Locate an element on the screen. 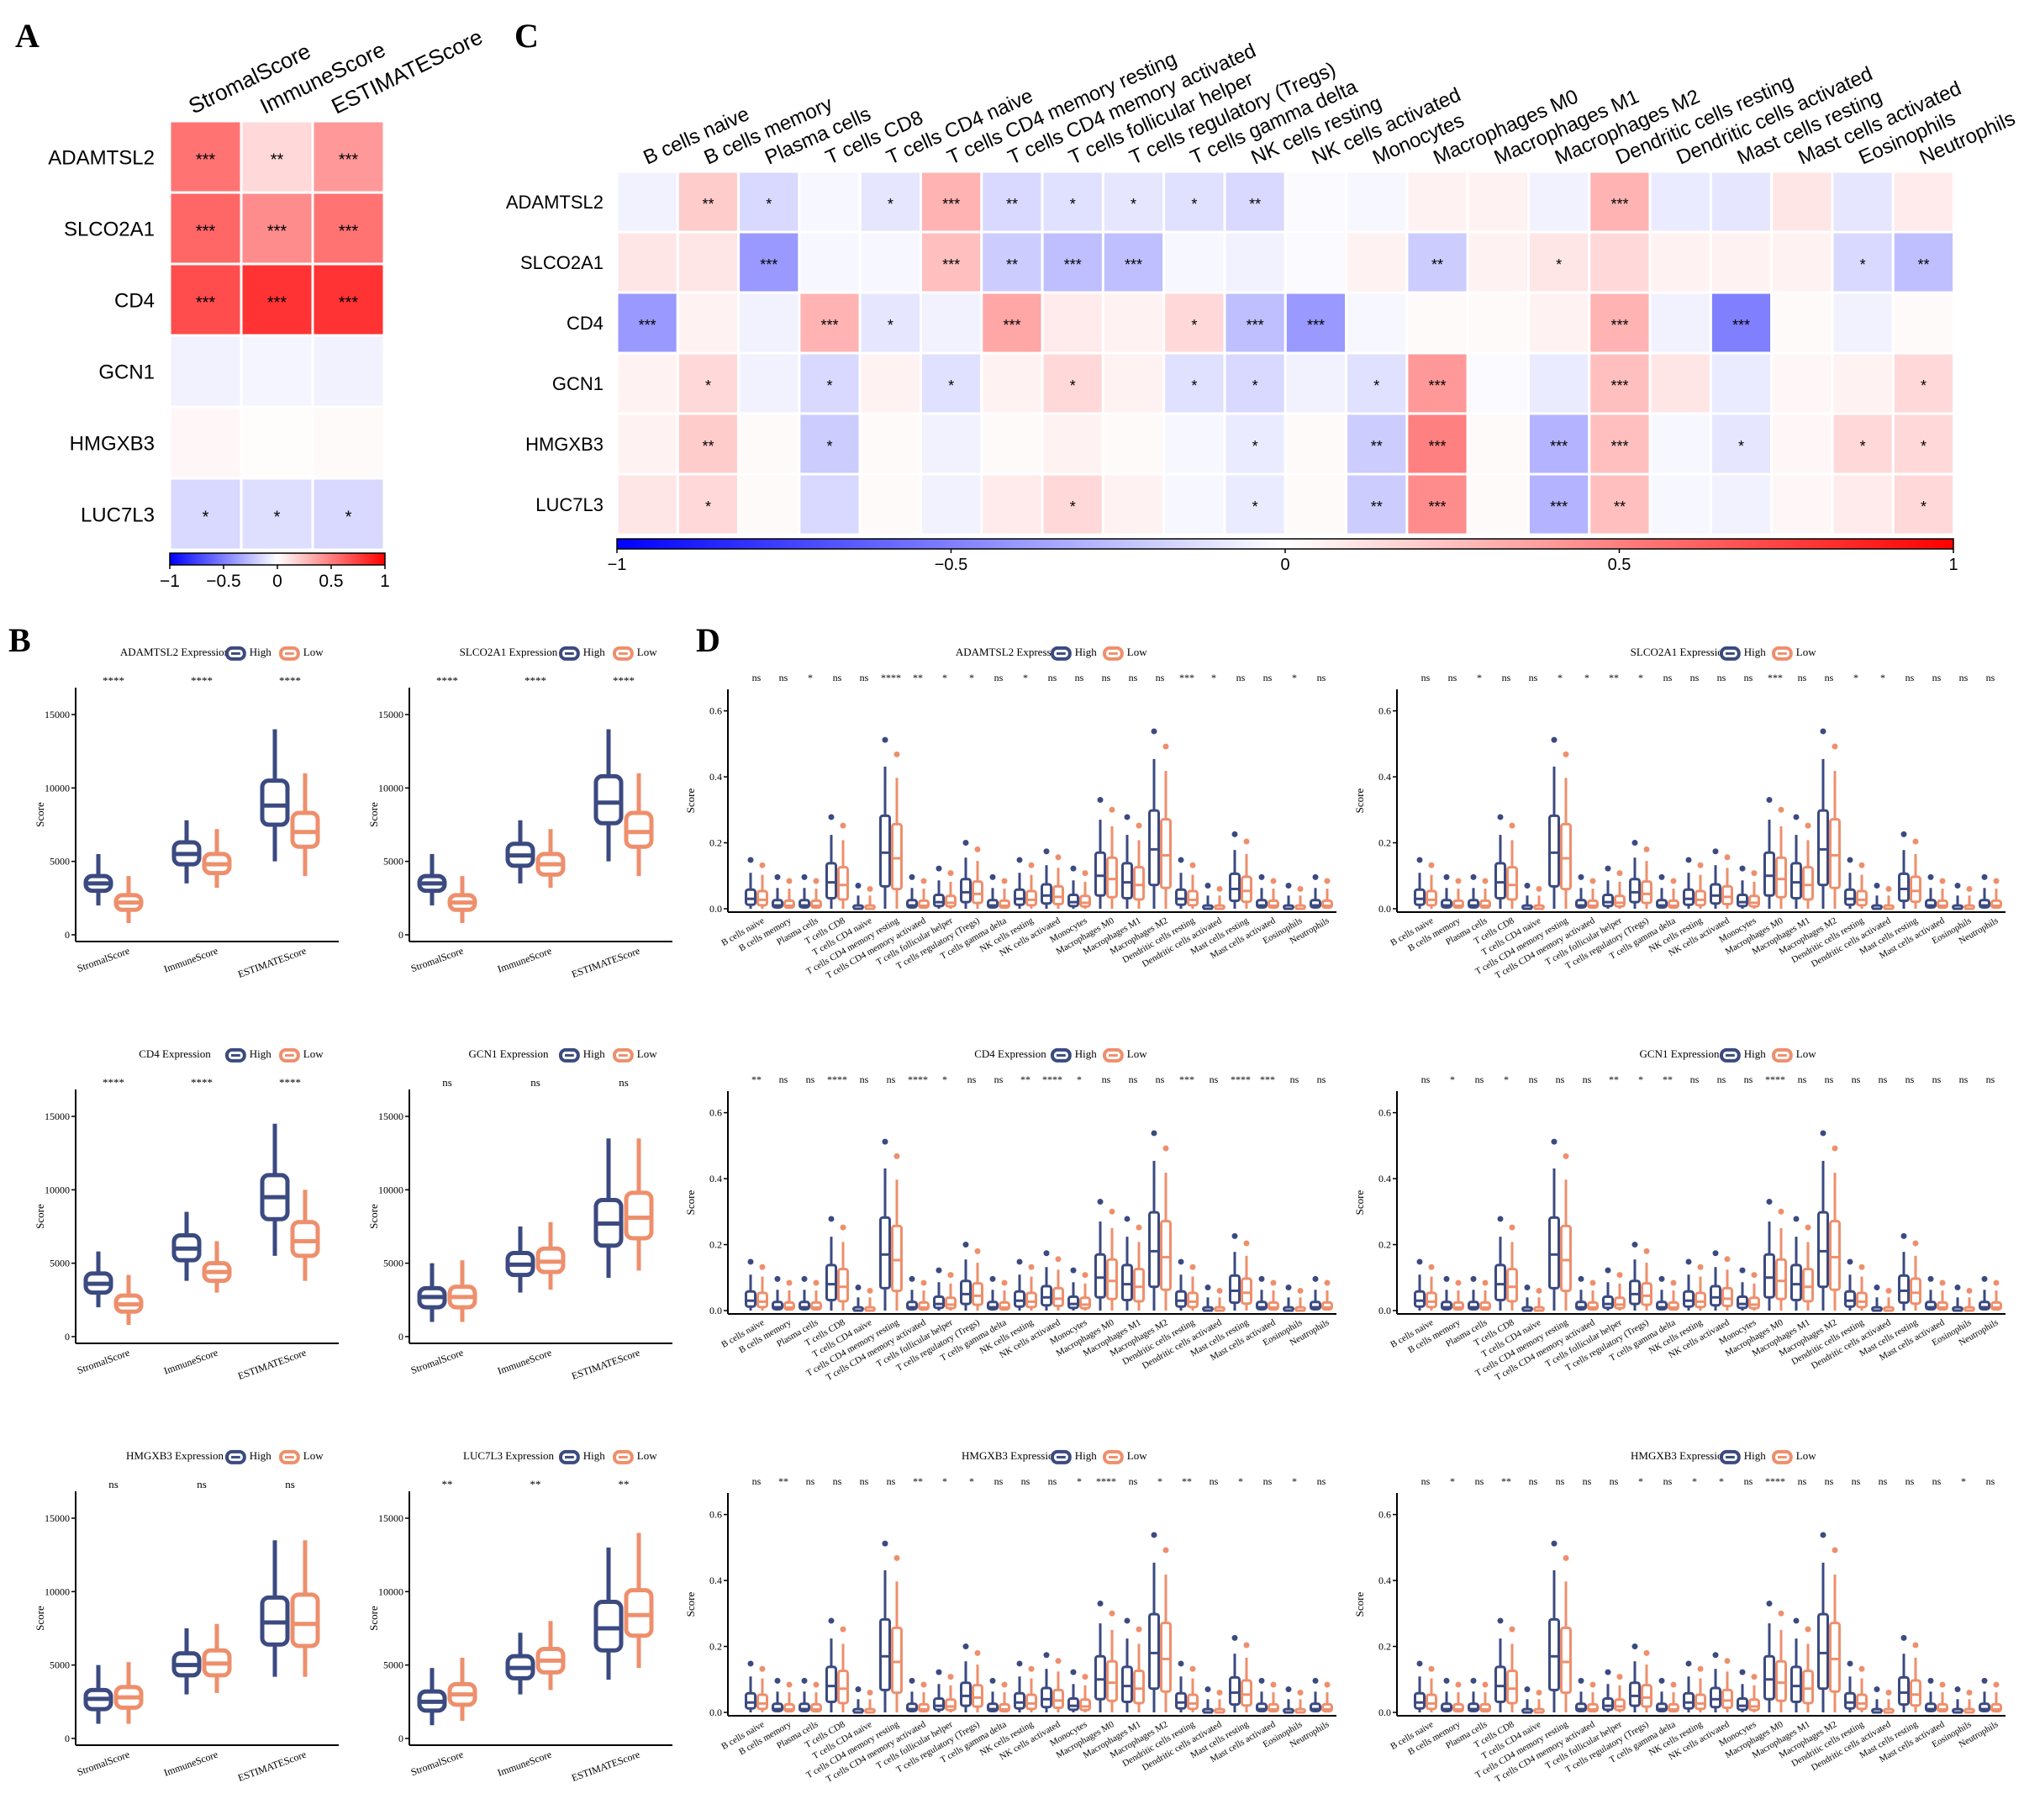 The image size is (2024, 1820). significance-label: *** is located at coordinates (1186, 677).